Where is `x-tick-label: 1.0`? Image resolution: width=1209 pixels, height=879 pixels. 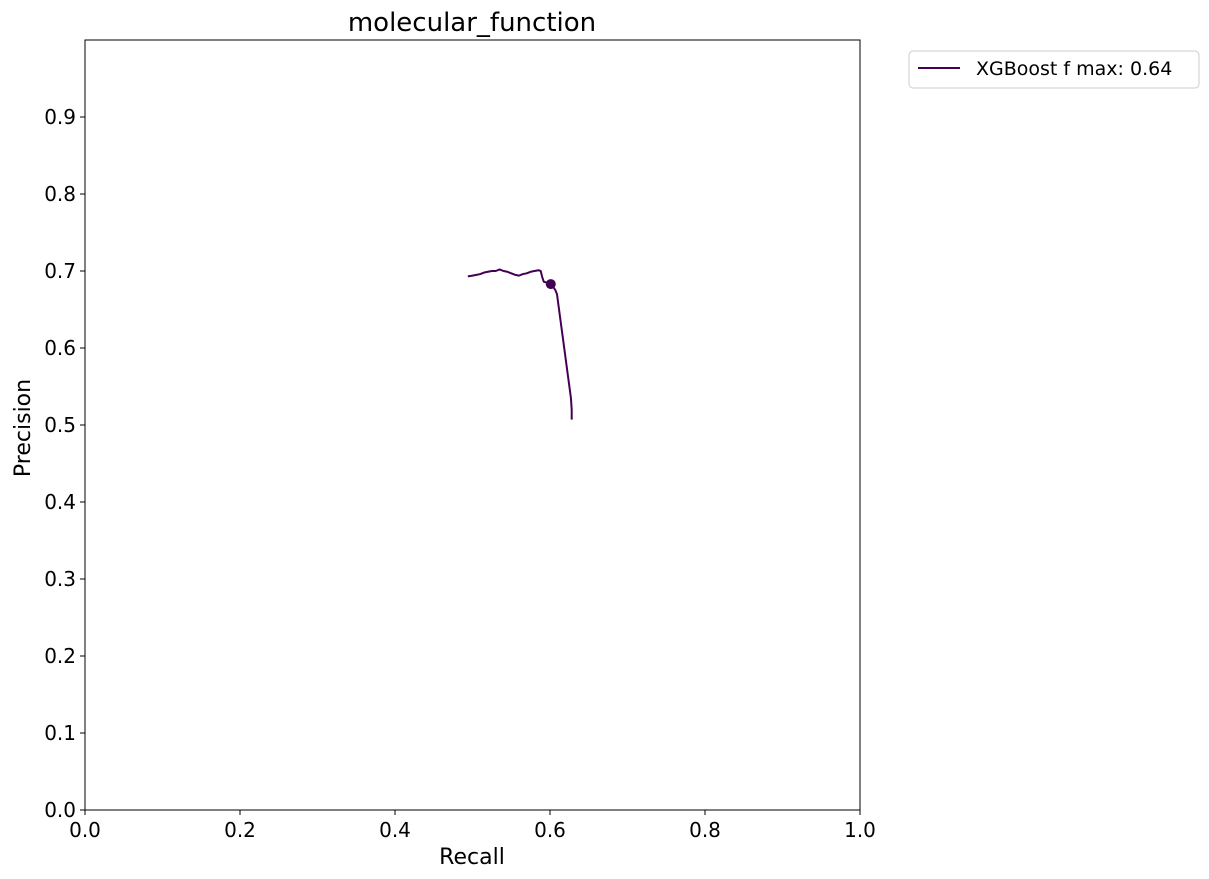
x-tick-label: 1.0 is located at coordinates (860, 830).